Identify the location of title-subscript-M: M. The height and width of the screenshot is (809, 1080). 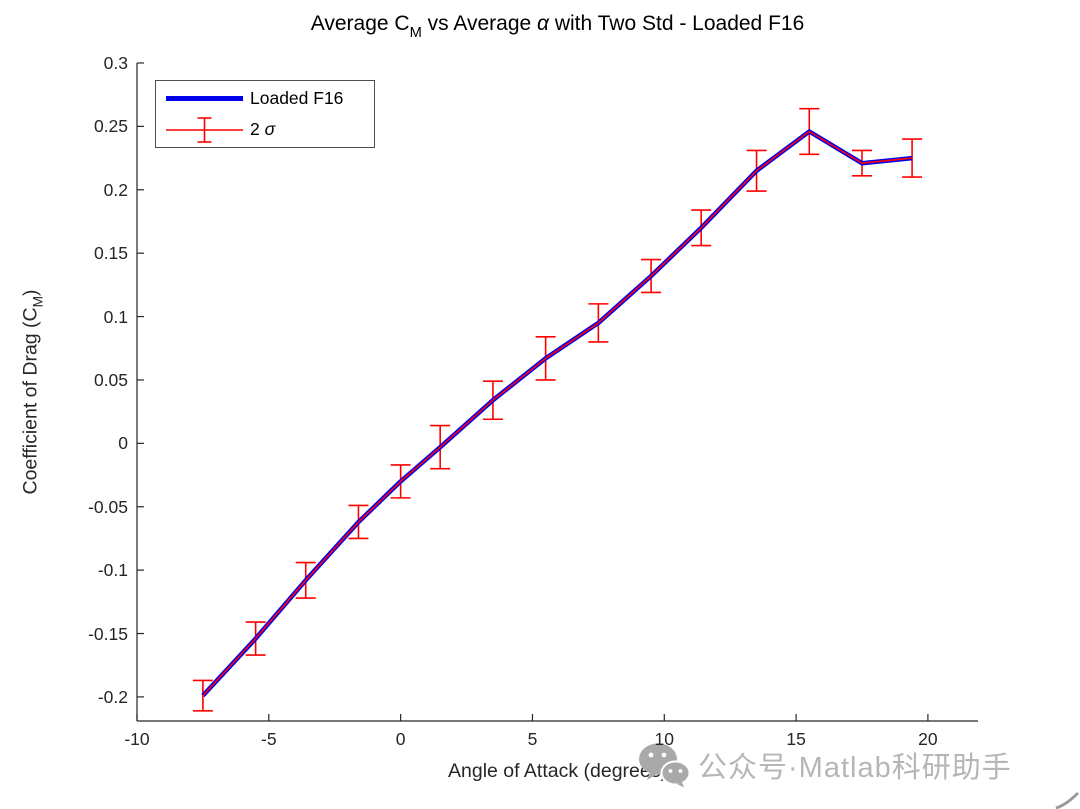
(415, 32).